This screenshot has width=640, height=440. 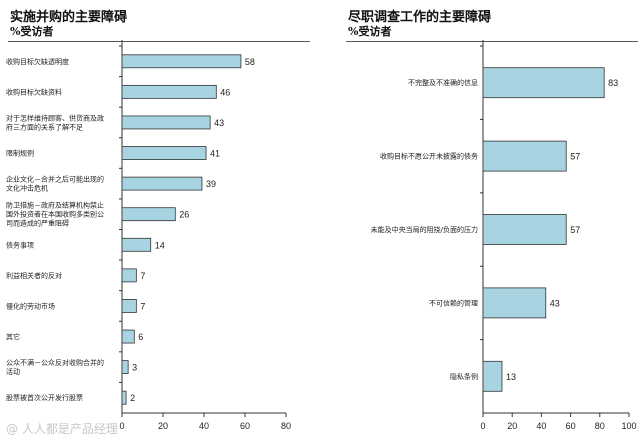 What do you see at coordinates (20, 244) in the screenshot?
I see `category-label: 债务事项` at bounding box center [20, 244].